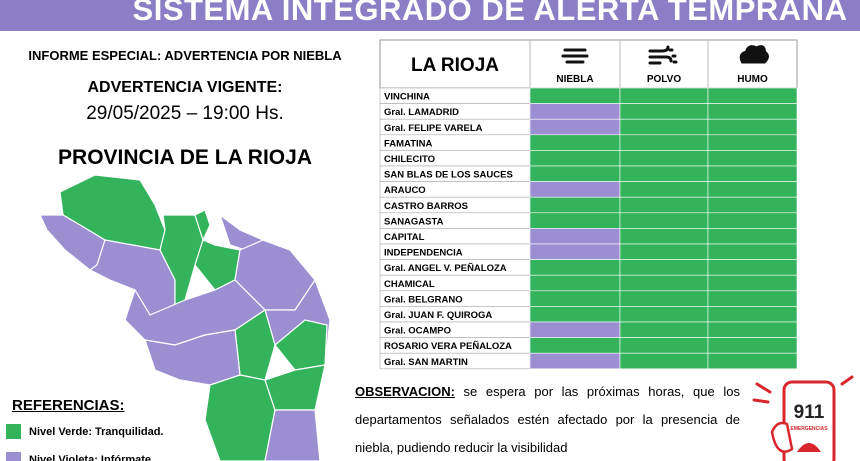 The width and height of the screenshot is (860, 461). What do you see at coordinates (809, 429) in the screenshot?
I see `badge-caption: EMERGENCIAS` at bounding box center [809, 429].